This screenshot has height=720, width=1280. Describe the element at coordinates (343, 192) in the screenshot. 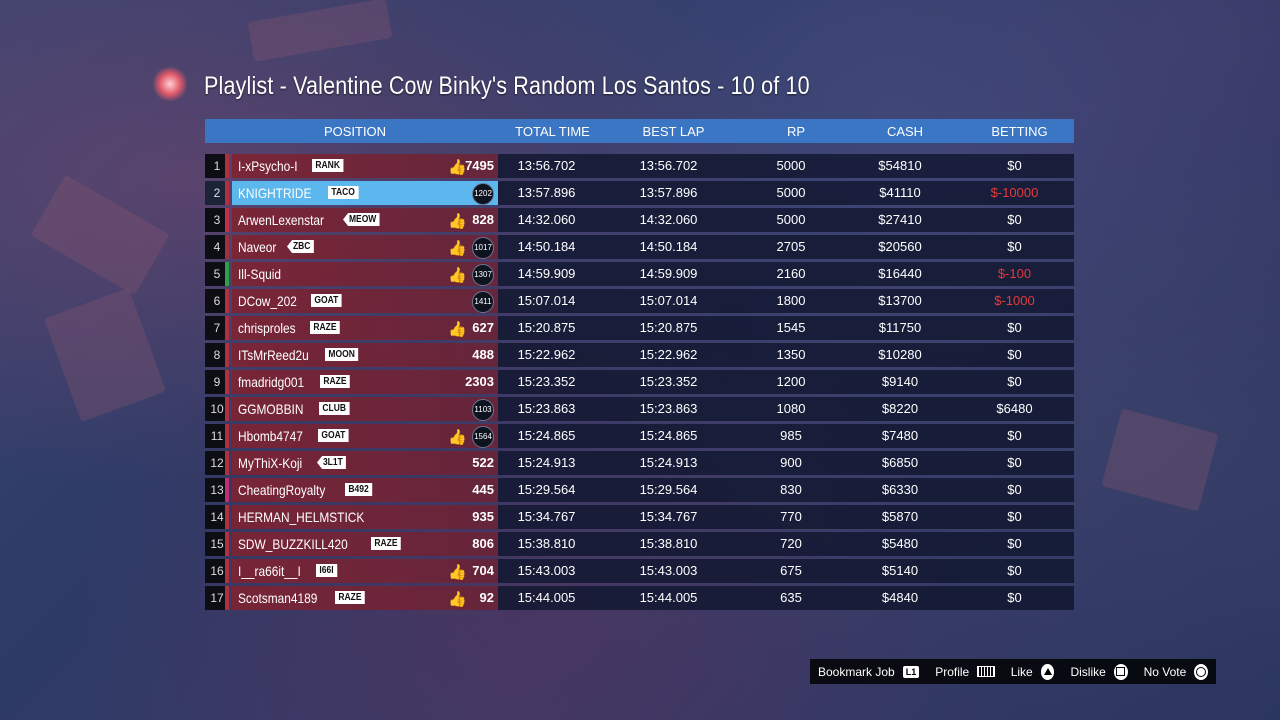

I see `crew-tag: TACO` at that location.